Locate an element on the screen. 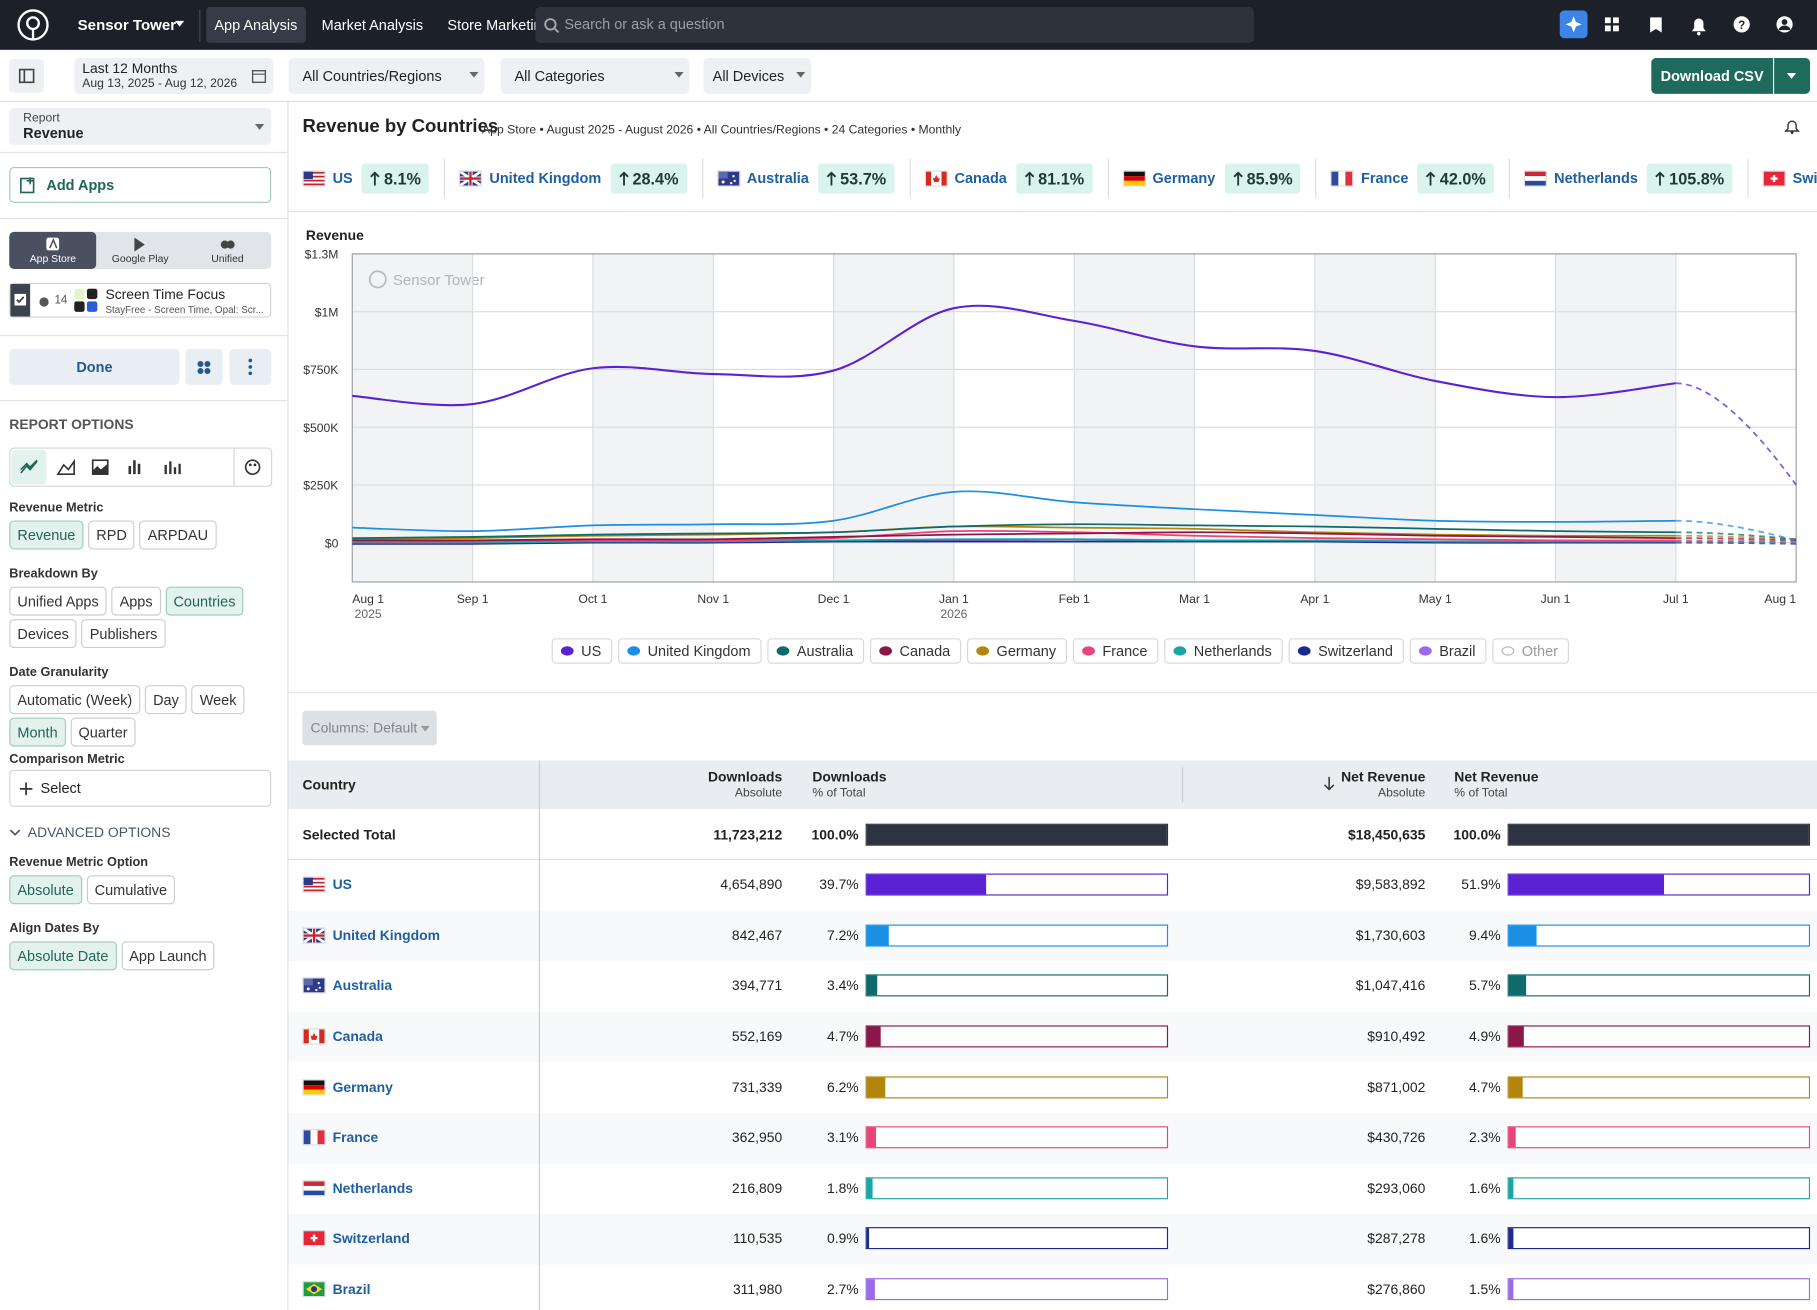 This screenshot has height=1310, width=1817. summary-country: US is located at coordinates (342, 178).